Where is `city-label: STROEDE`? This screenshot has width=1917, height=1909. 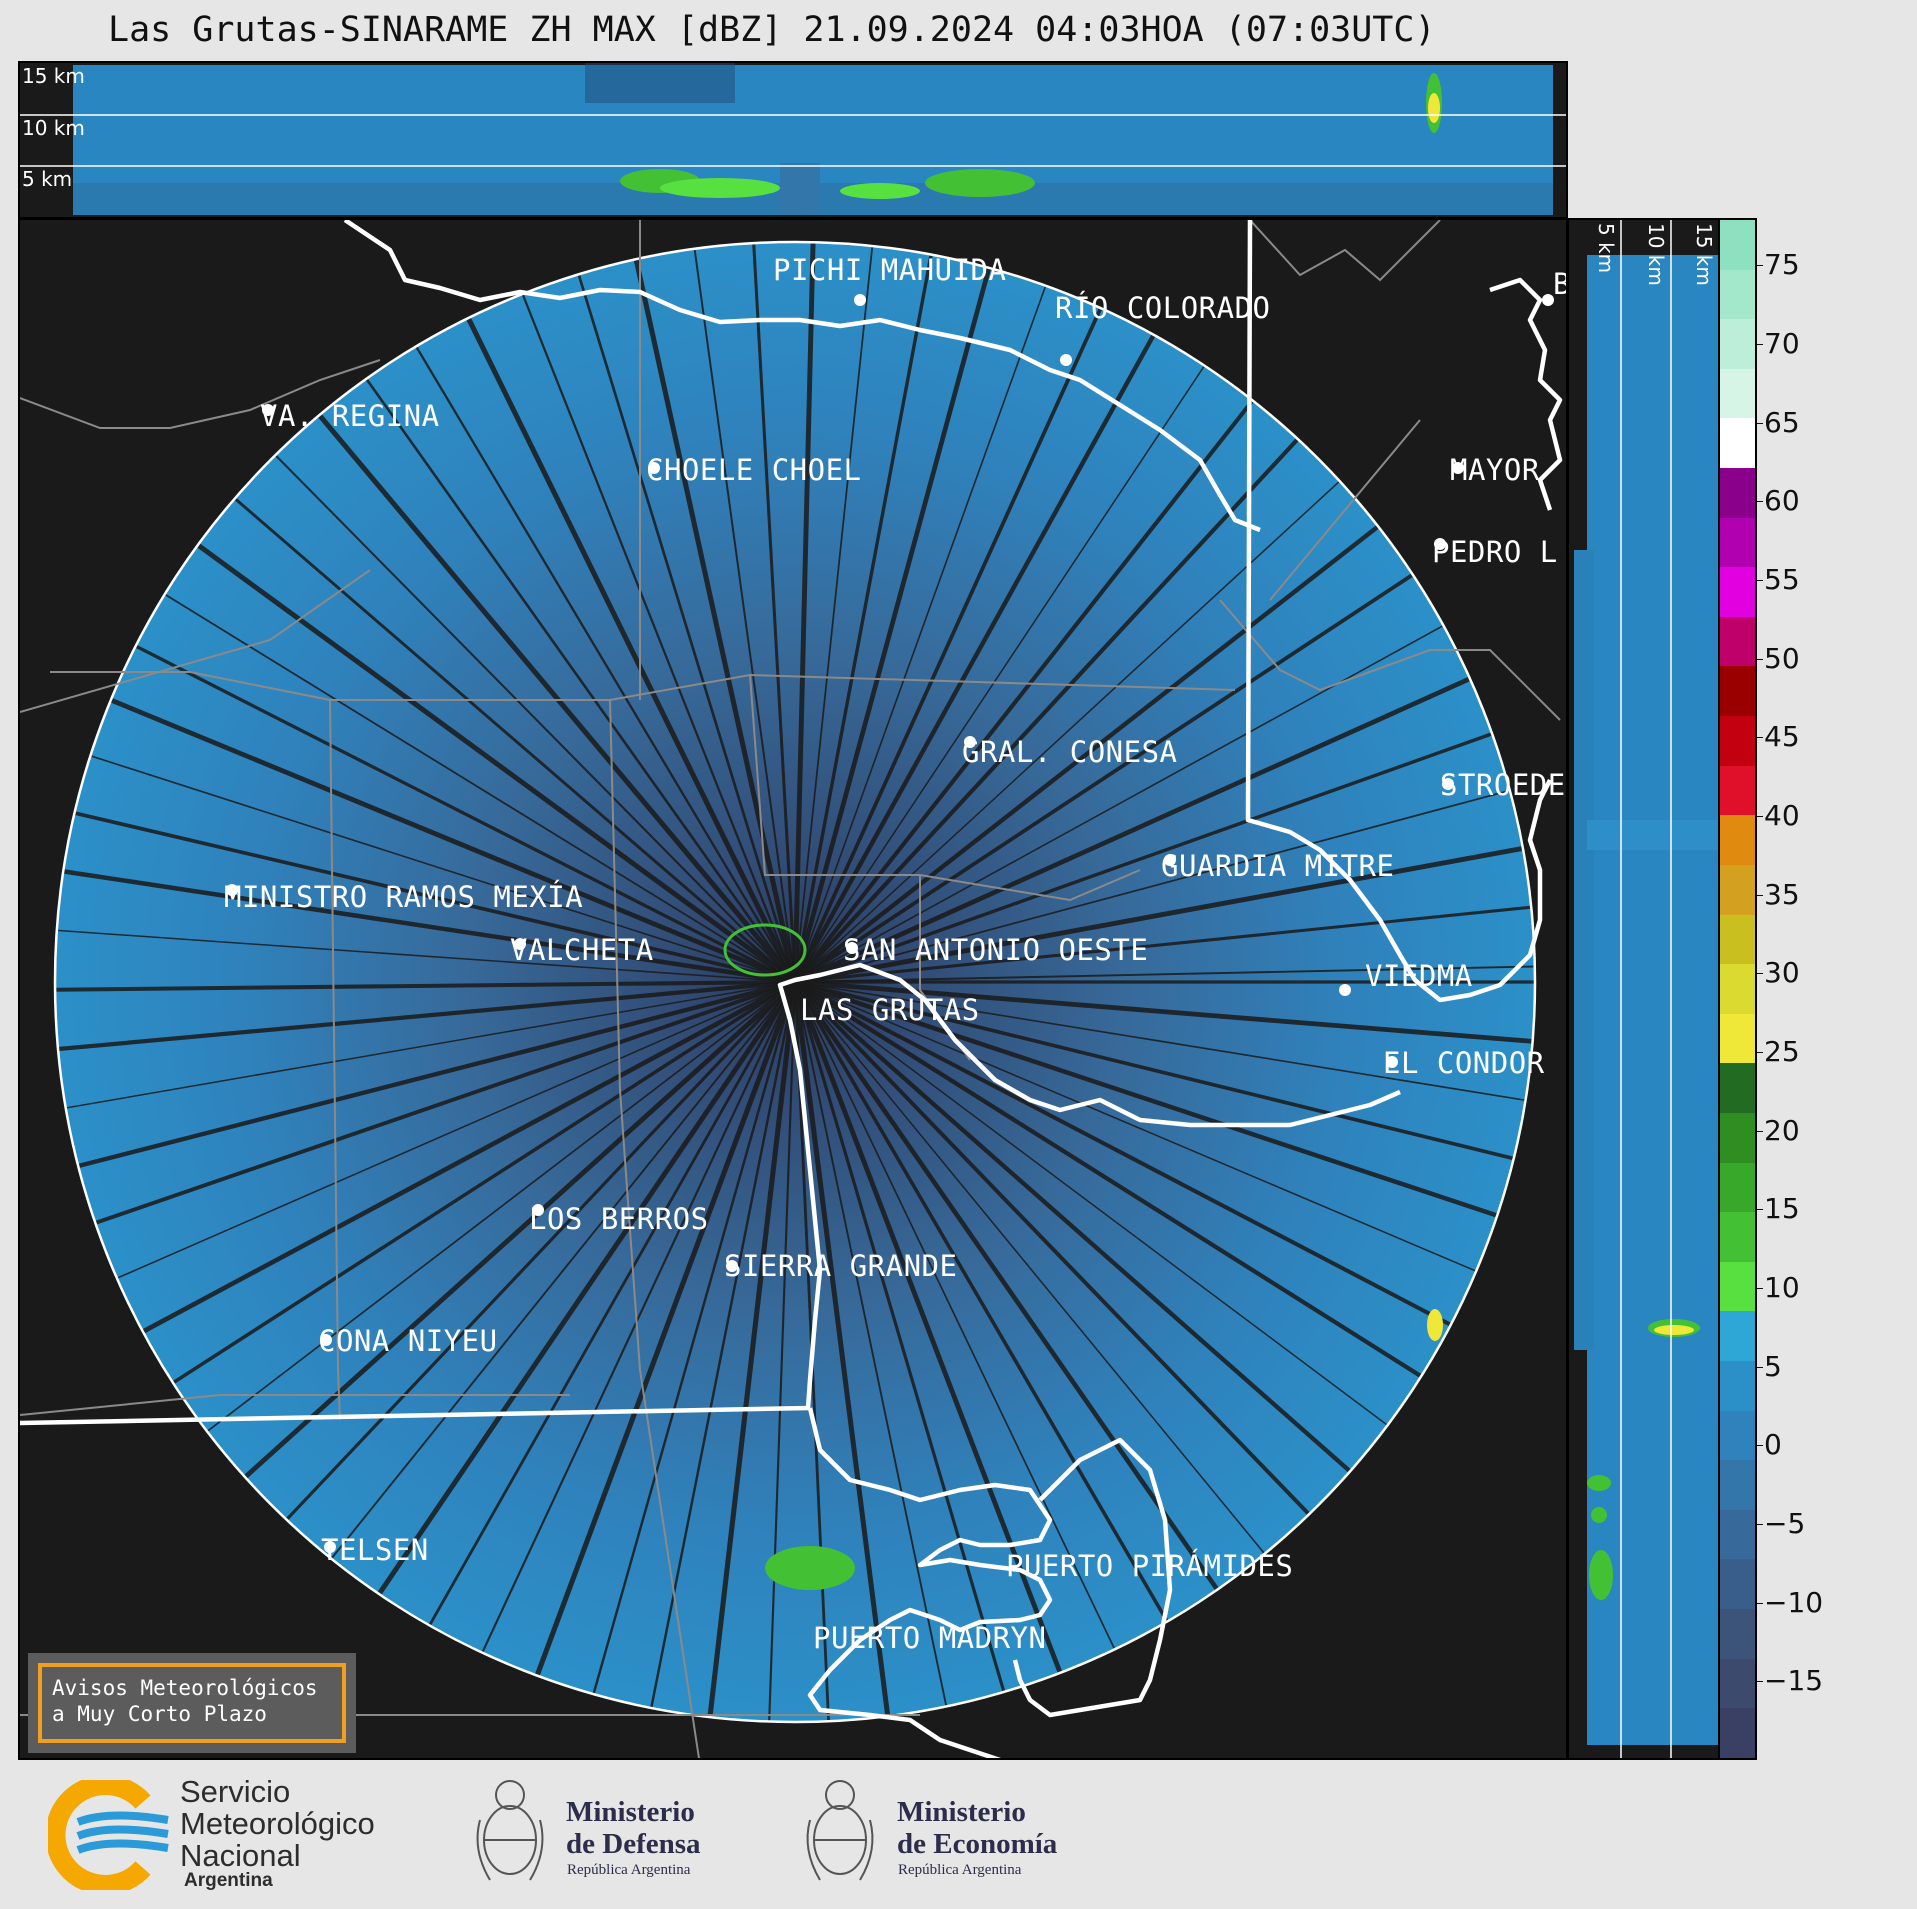 city-label: STROEDE is located at coordinates (1503, 785).